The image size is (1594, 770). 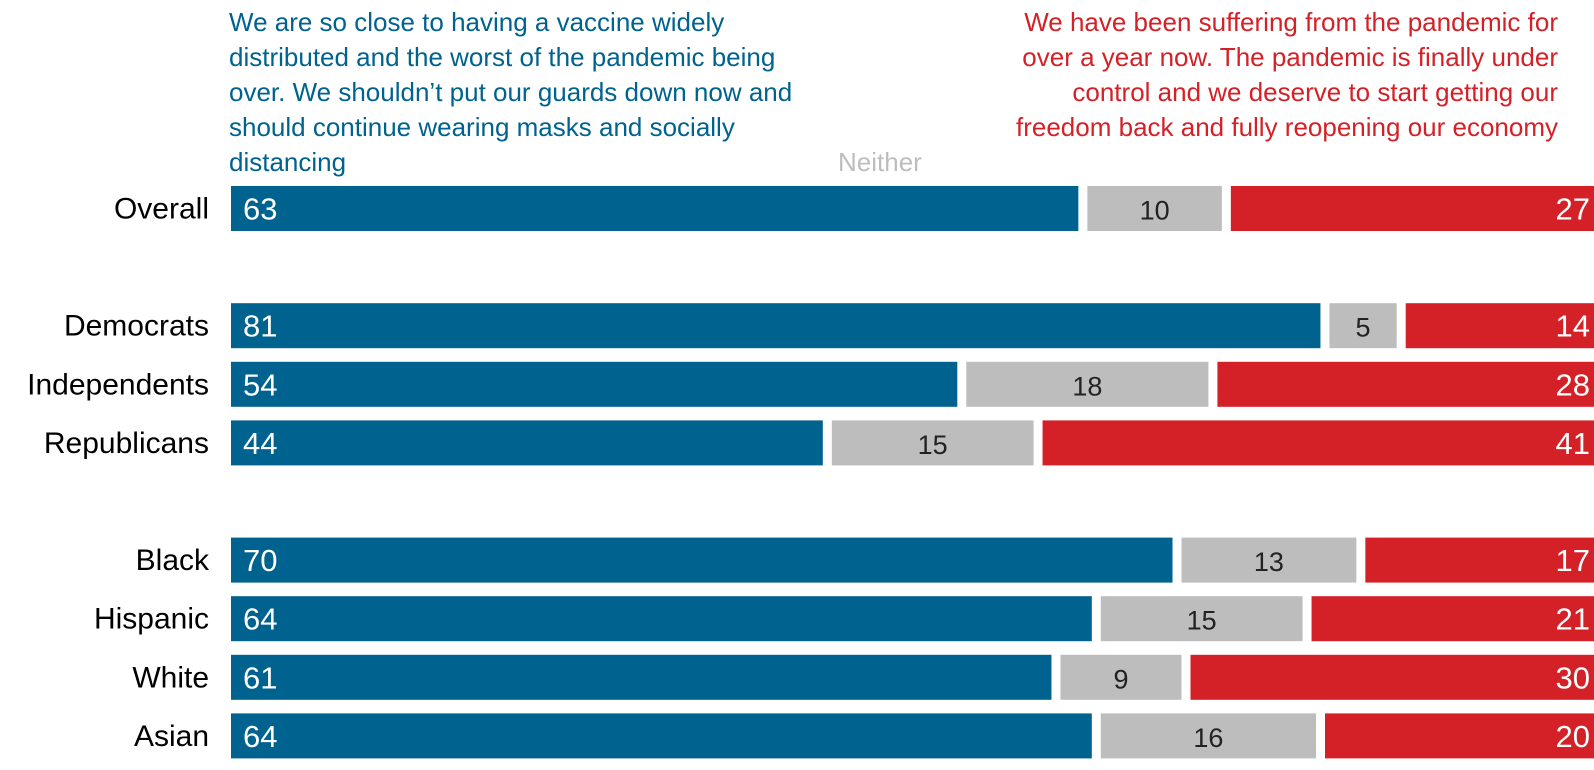 I want to click on value-label-left-independents: 54, so click(x=260, y=384).